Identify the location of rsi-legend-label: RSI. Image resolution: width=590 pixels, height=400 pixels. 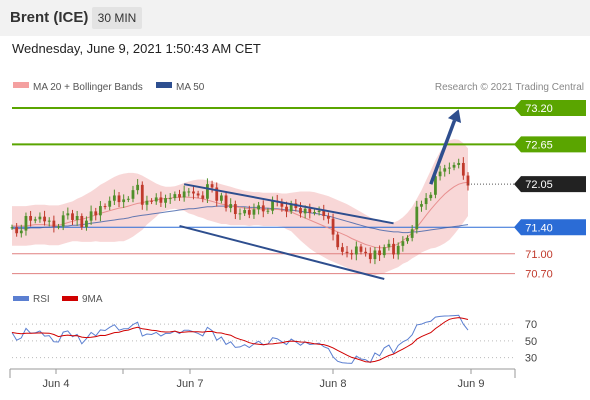
(41, 299).